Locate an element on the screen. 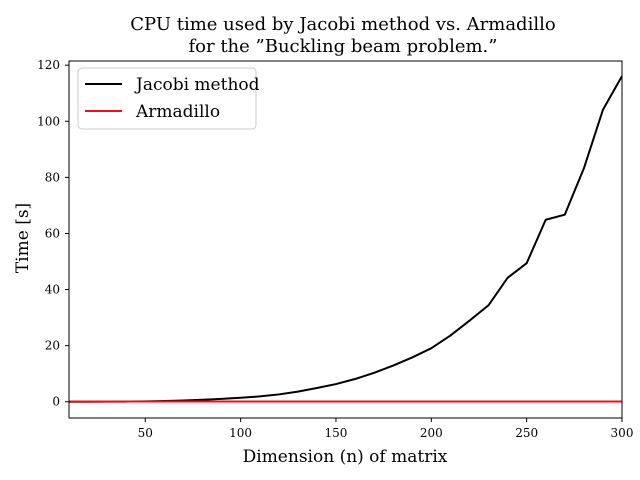  legend-frame is located at coordinates (167, 98).